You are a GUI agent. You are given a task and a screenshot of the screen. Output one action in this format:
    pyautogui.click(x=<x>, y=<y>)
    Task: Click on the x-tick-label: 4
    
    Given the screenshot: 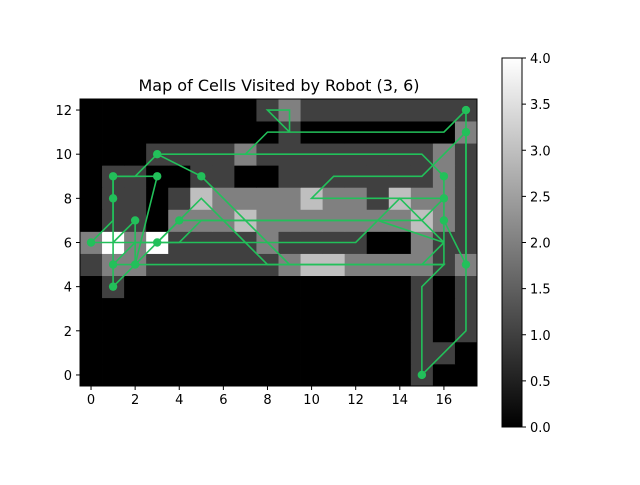 What is the action you would take?
    pyautogui.click(x=179, y=400)
    